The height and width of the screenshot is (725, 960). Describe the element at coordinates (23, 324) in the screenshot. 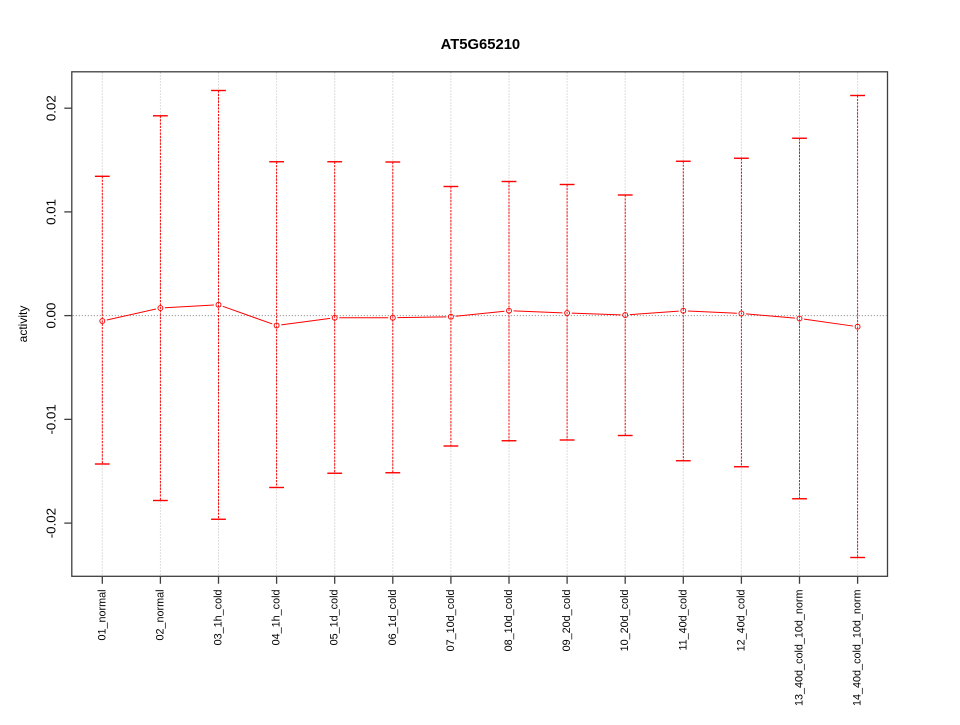

I see `svg-text: activity` at that location.